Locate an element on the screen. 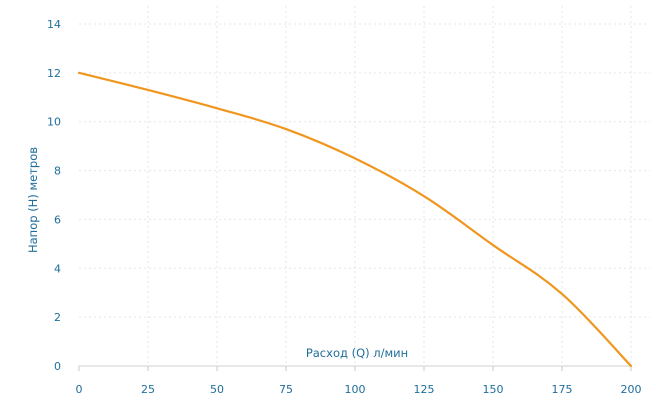 The height and width of the screenshot is (411, 656). x-tick-label: 50 is located at coordinates (217, 389).